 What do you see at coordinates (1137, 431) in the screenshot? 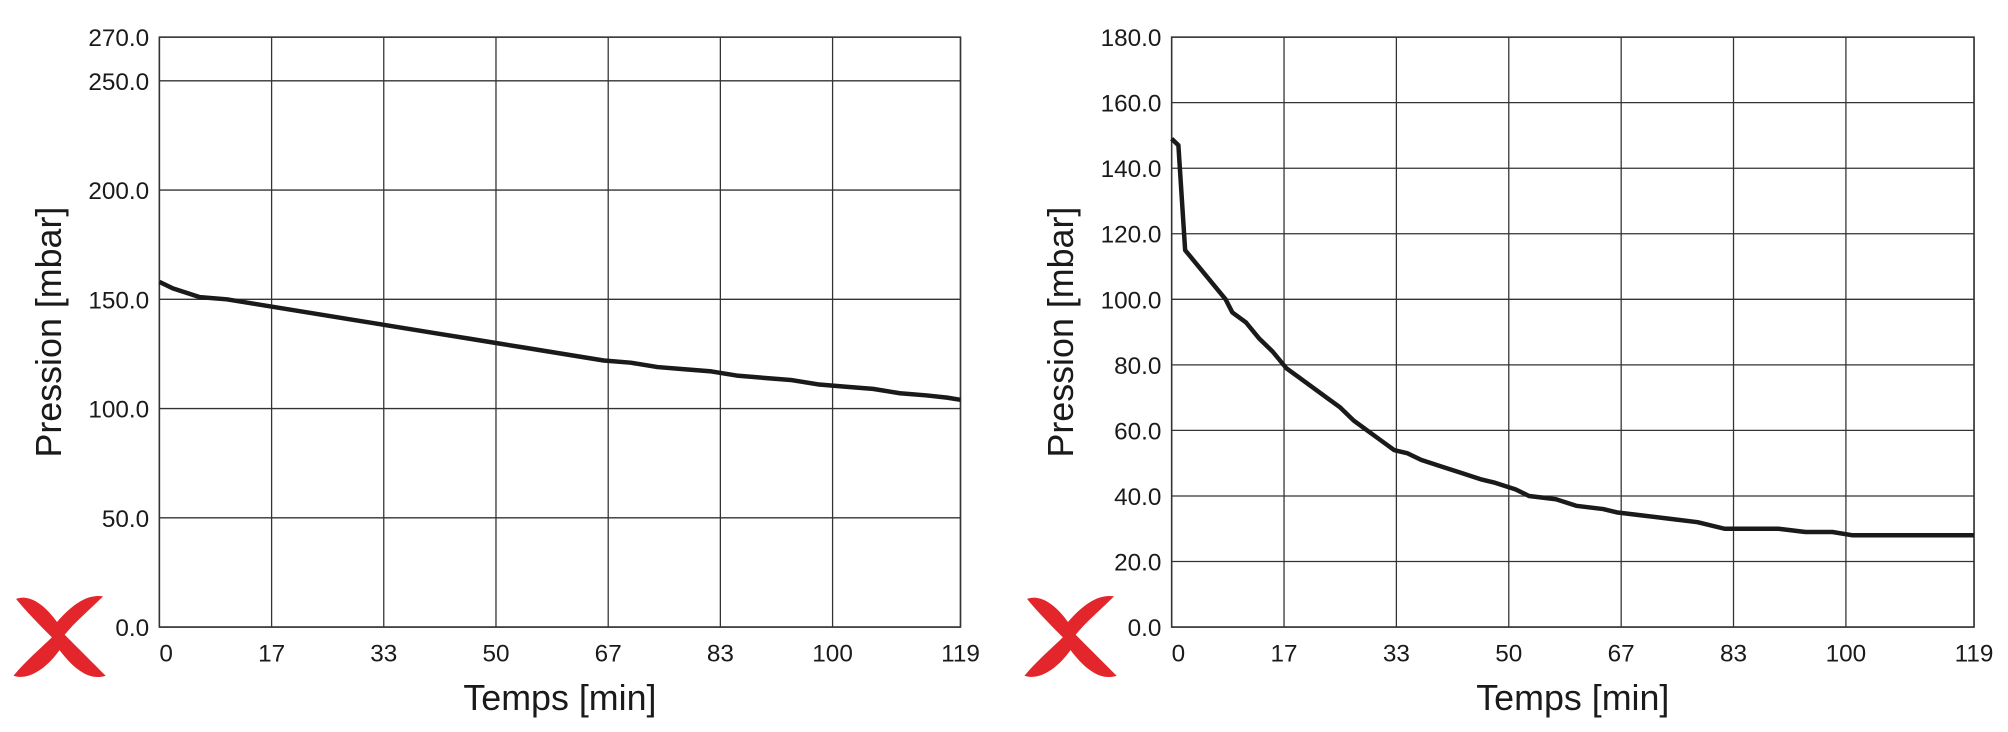
I see `y-tick-label: 60.0` at bounding box center [1137, 431].